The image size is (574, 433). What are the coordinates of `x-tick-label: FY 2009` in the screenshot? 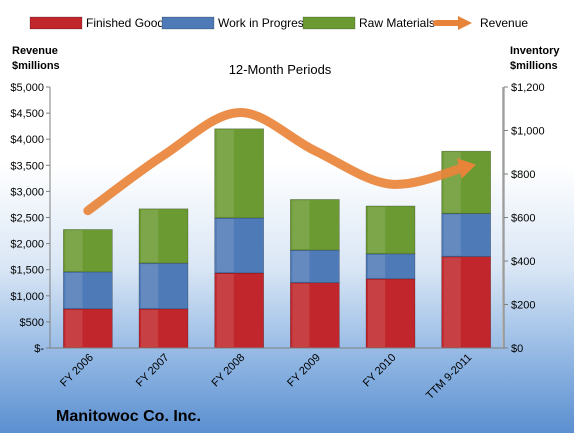 It's located at (304, 371).